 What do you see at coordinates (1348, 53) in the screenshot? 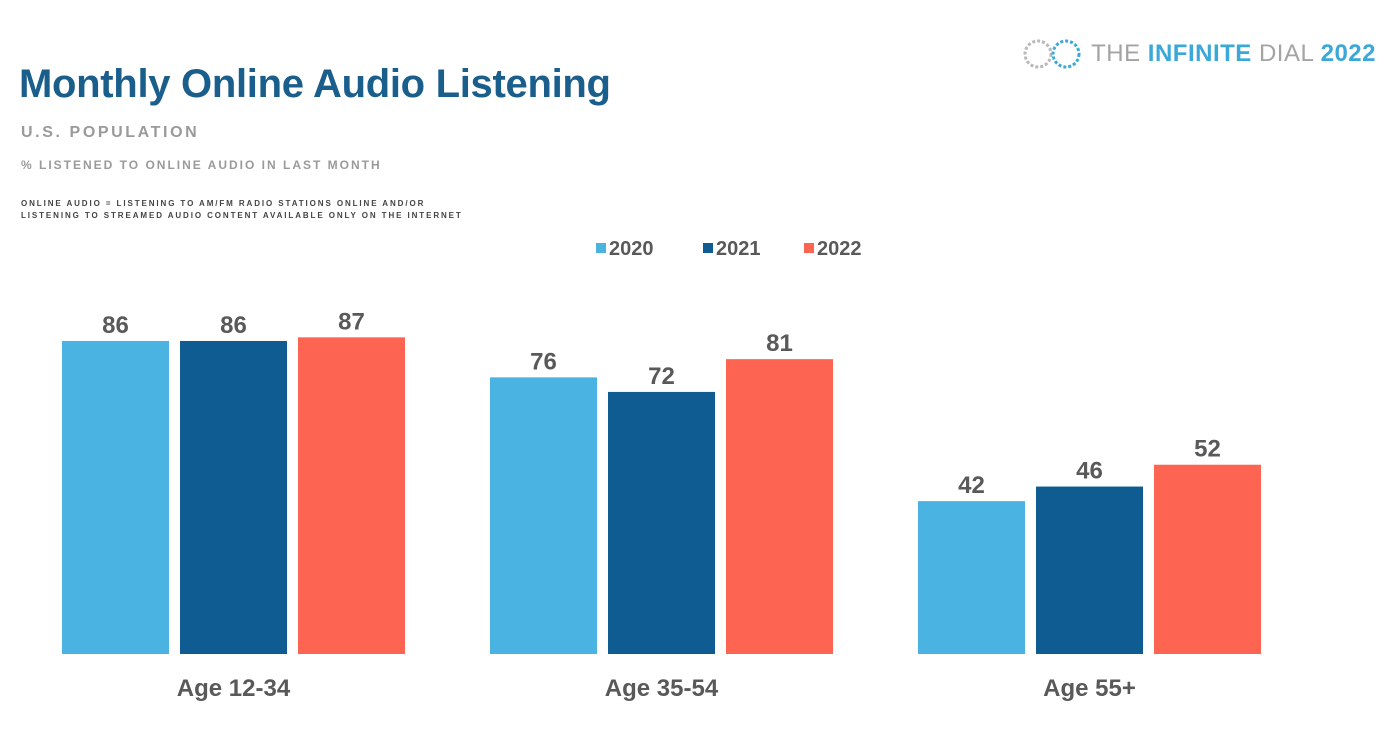
I see `brand-year: 2022` at bounding box center [1348, 53].